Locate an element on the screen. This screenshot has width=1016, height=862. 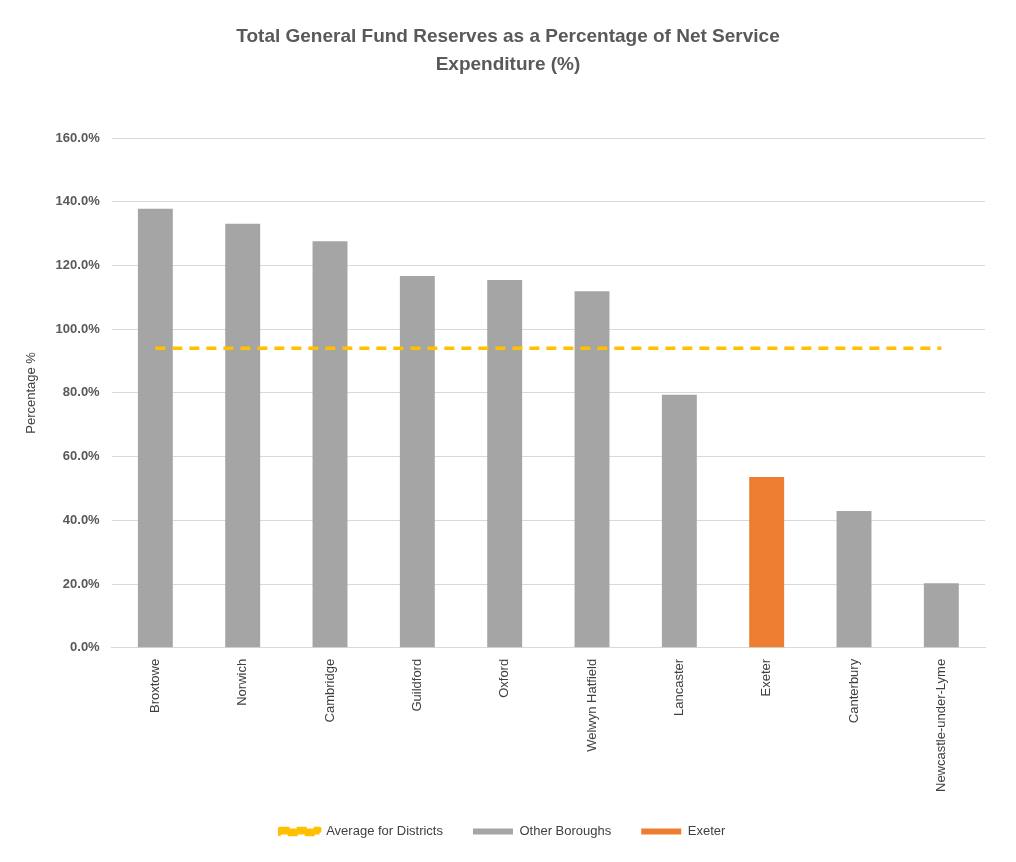
x-tick-label: Oxford is located at coordinates (504, 678).